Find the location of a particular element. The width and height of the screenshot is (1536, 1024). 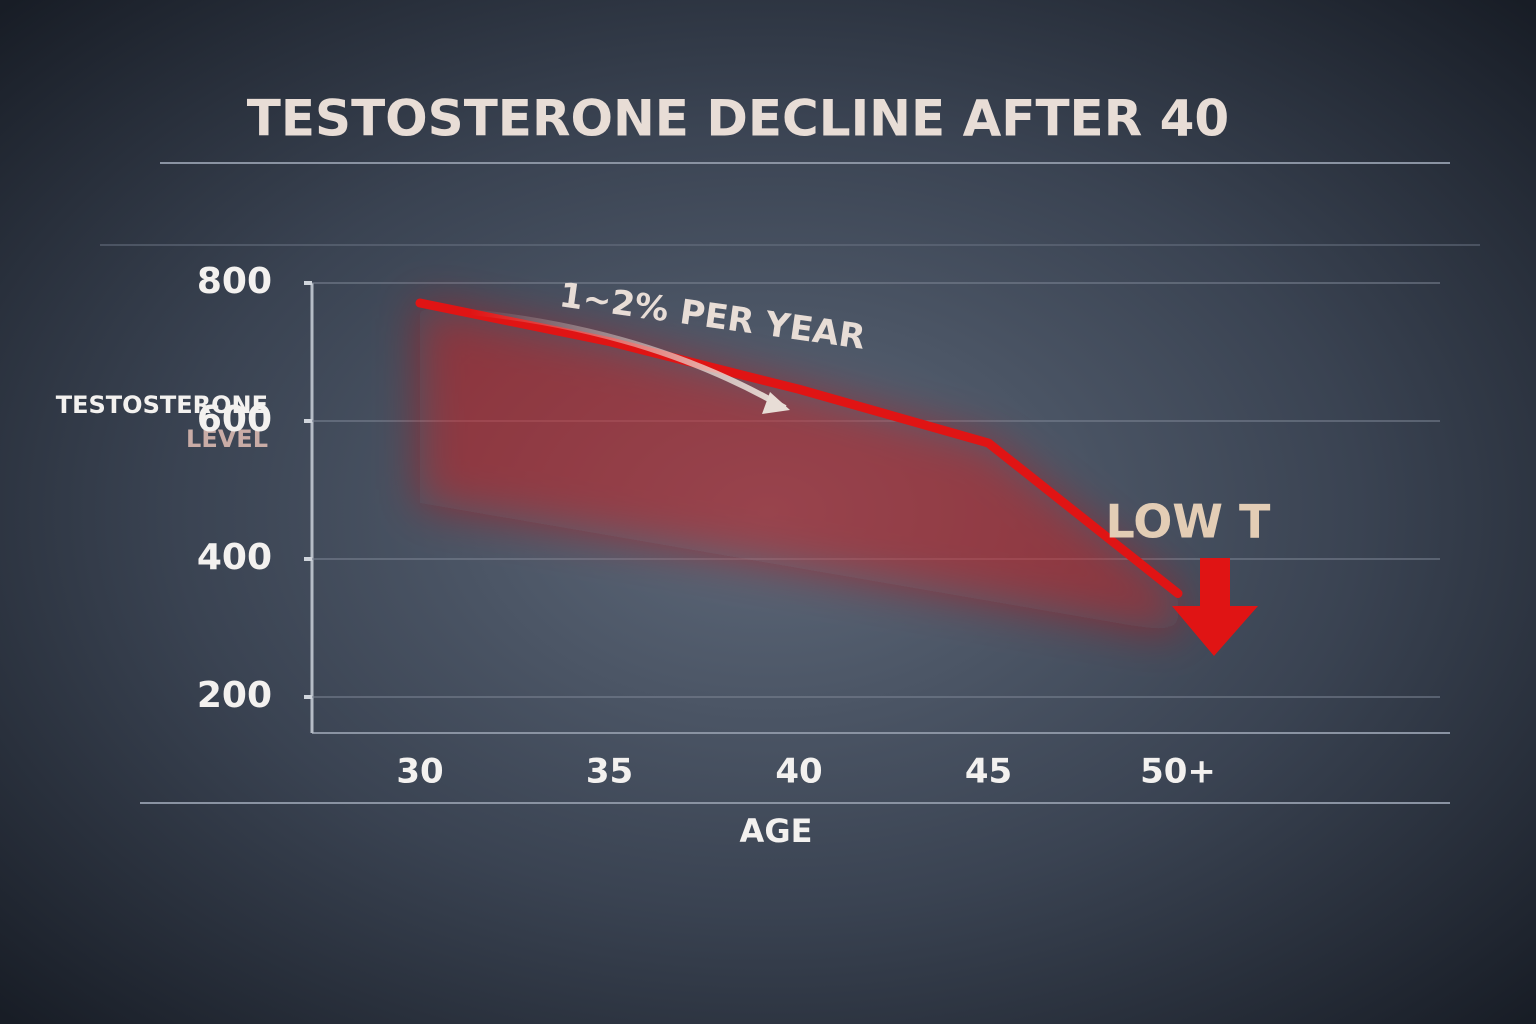

annotation: LOW T is located at coordinates (1189, 522).